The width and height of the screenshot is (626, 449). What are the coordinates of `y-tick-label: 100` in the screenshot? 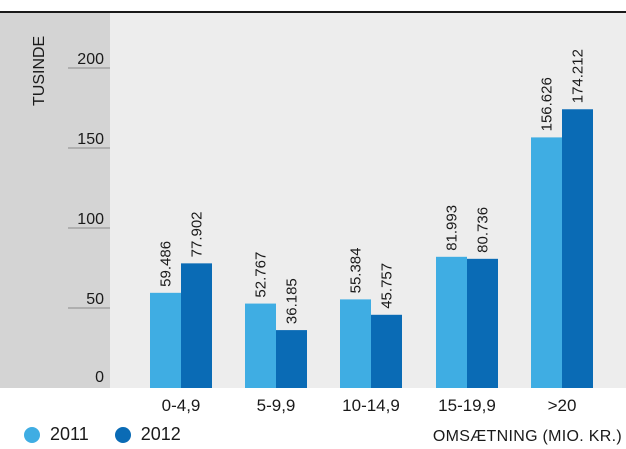 It's located at (90, 219).